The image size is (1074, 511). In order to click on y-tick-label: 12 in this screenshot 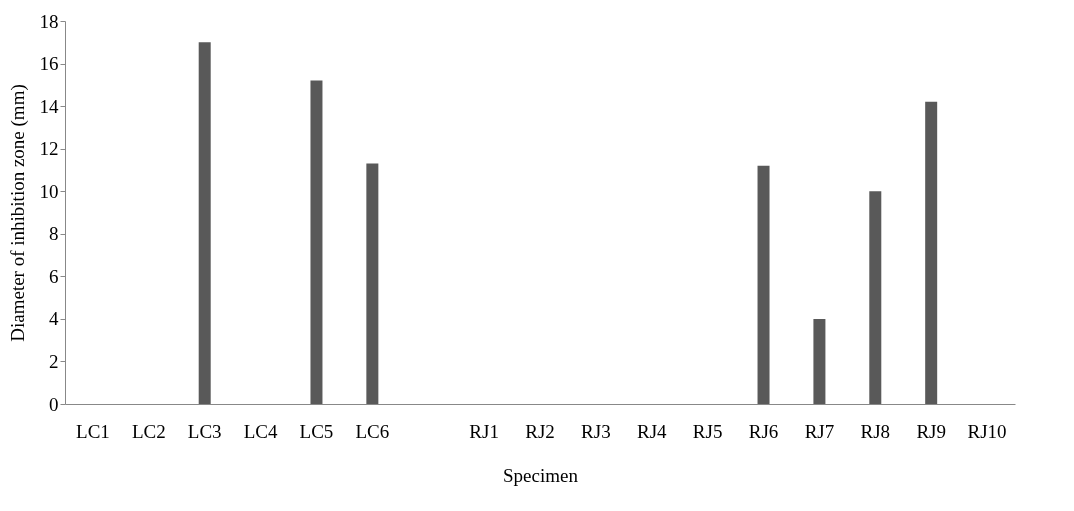, I will do `click(49, 149)`.